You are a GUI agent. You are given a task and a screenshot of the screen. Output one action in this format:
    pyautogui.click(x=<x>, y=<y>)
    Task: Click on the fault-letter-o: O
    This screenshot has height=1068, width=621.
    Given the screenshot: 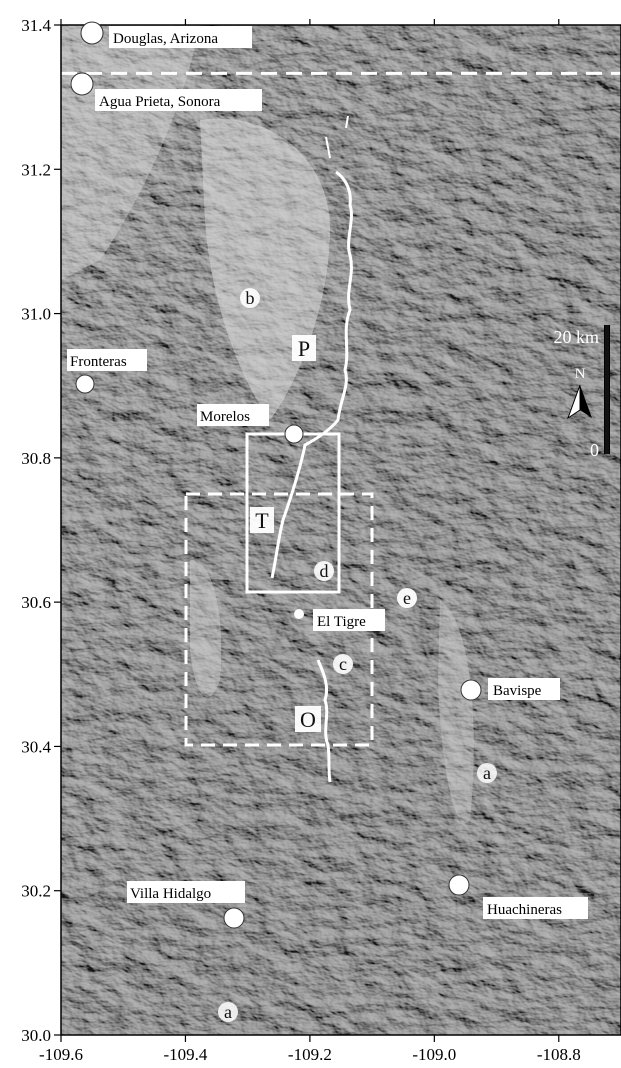 What is the action you would take?
    pyautogui.click(x=308, y=719)
    